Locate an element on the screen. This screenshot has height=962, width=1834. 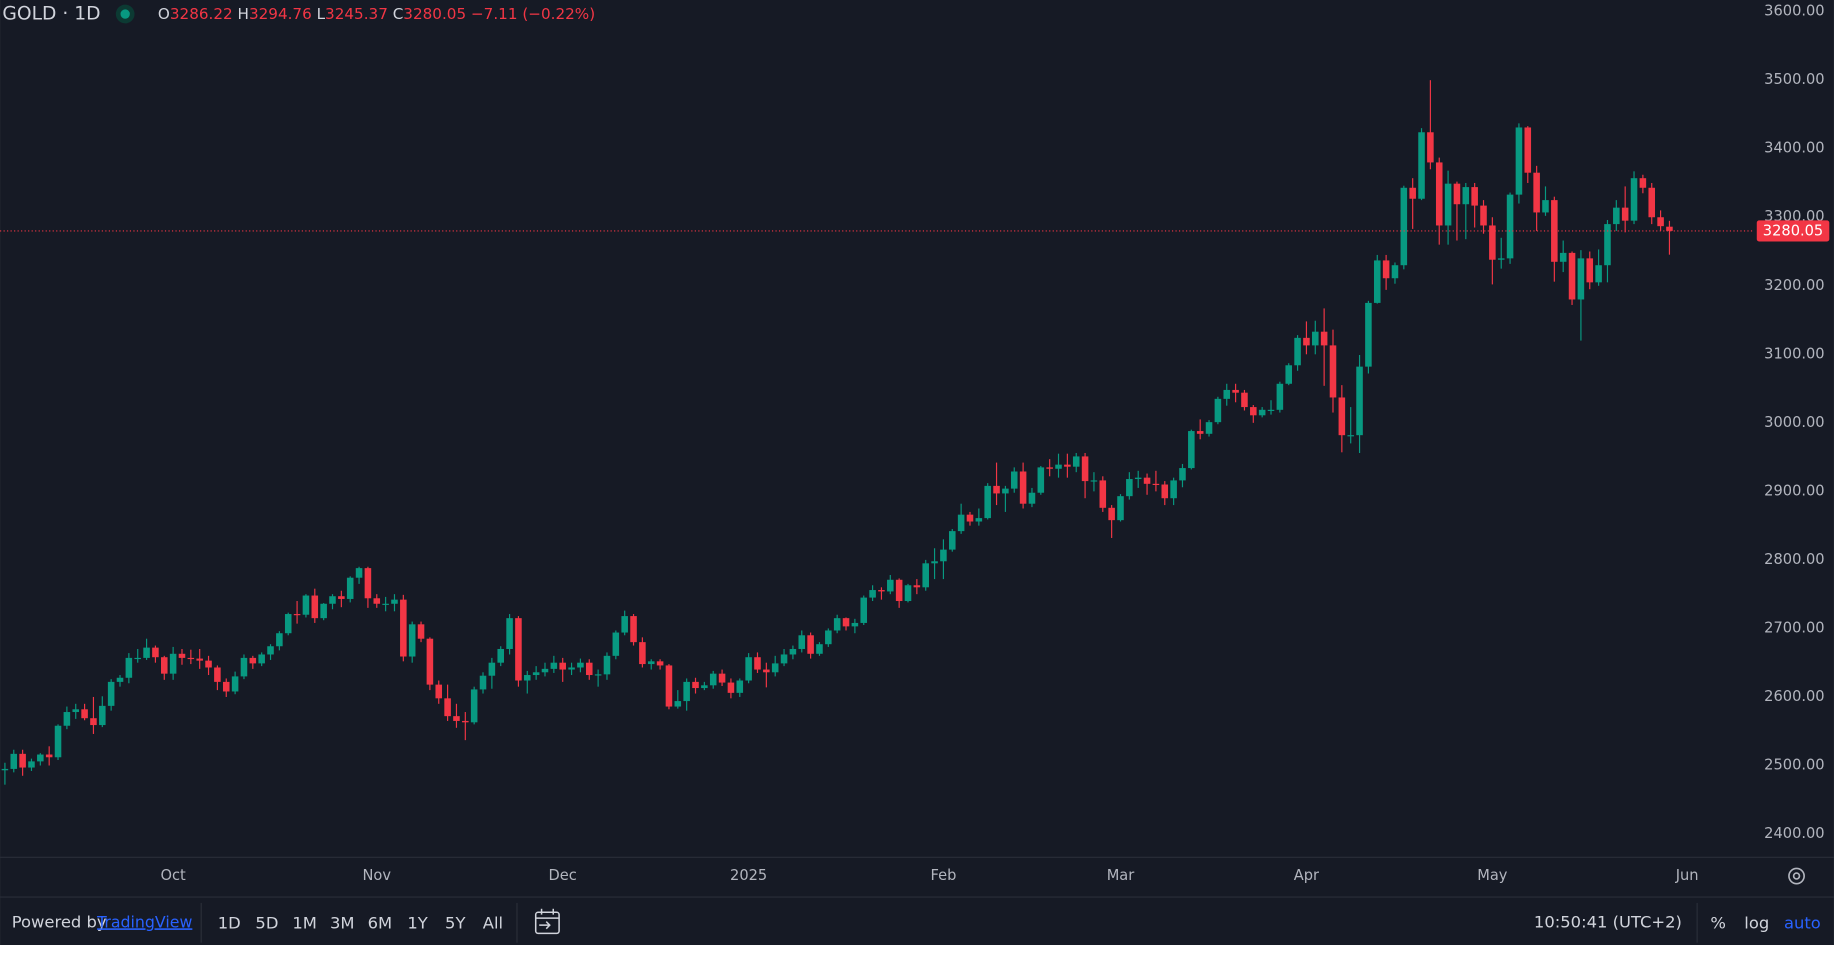
auto-toggle: auto is located at coordinates (1802, 922).